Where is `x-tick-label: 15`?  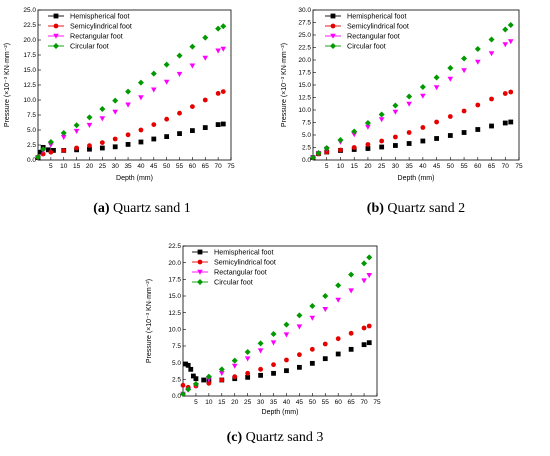 x-tick-label: 15 is located at coordinates (77, 166).